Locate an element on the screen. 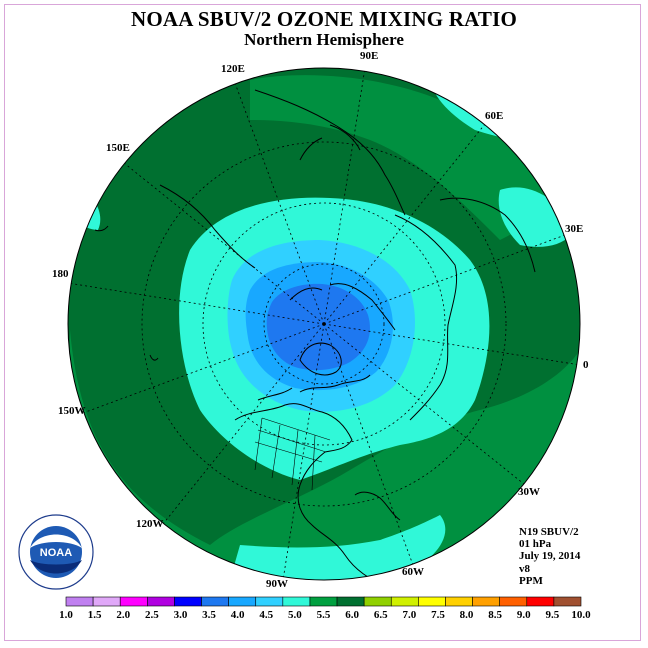 This screenshot has width=648, height=648. colorbar-label: 8.5 is located at coordinates (495, 615).